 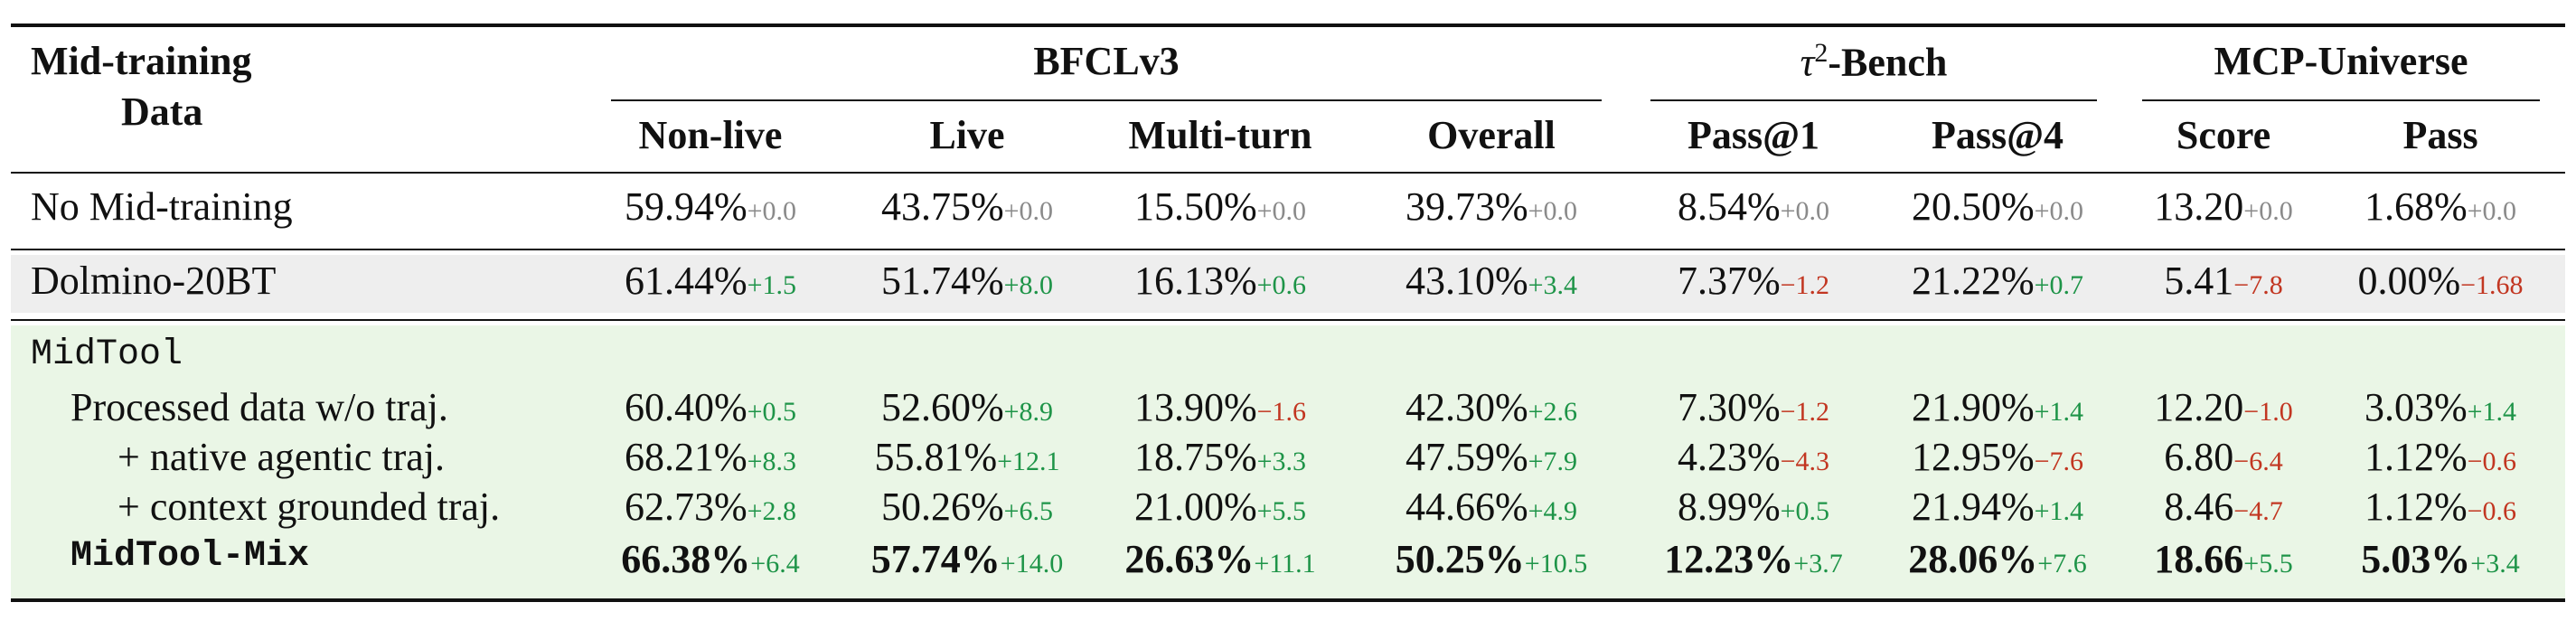 I want to click on cell-value: 8.46, so click(x=2199, y=507).